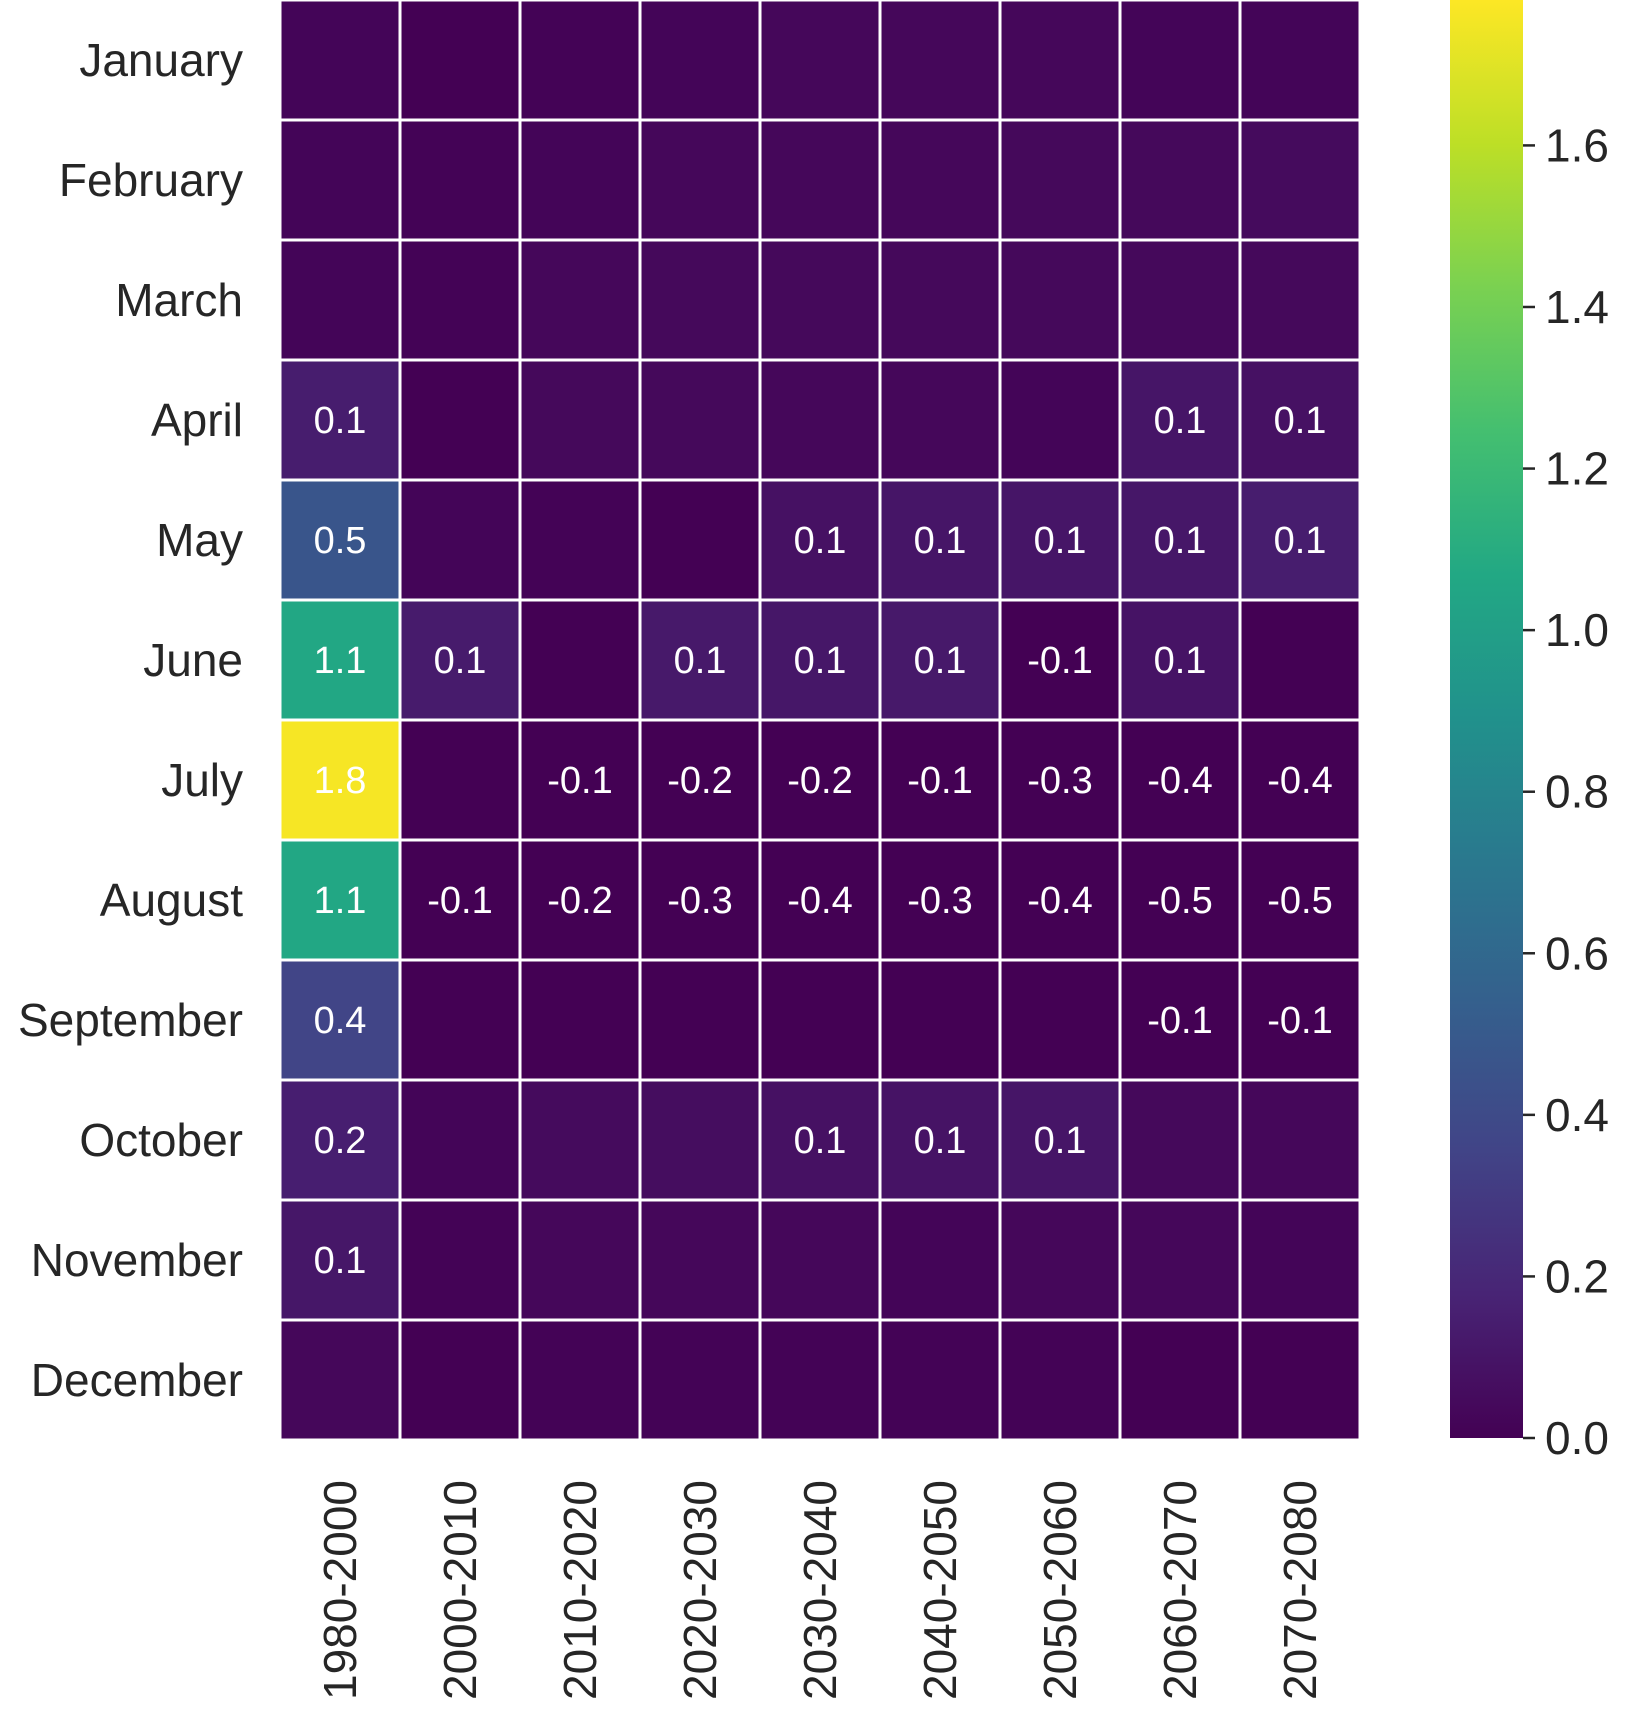  Describe the element at coordinates (340, 1141) in the screenshot. I see `cell-value-label: 0.2` at that location.